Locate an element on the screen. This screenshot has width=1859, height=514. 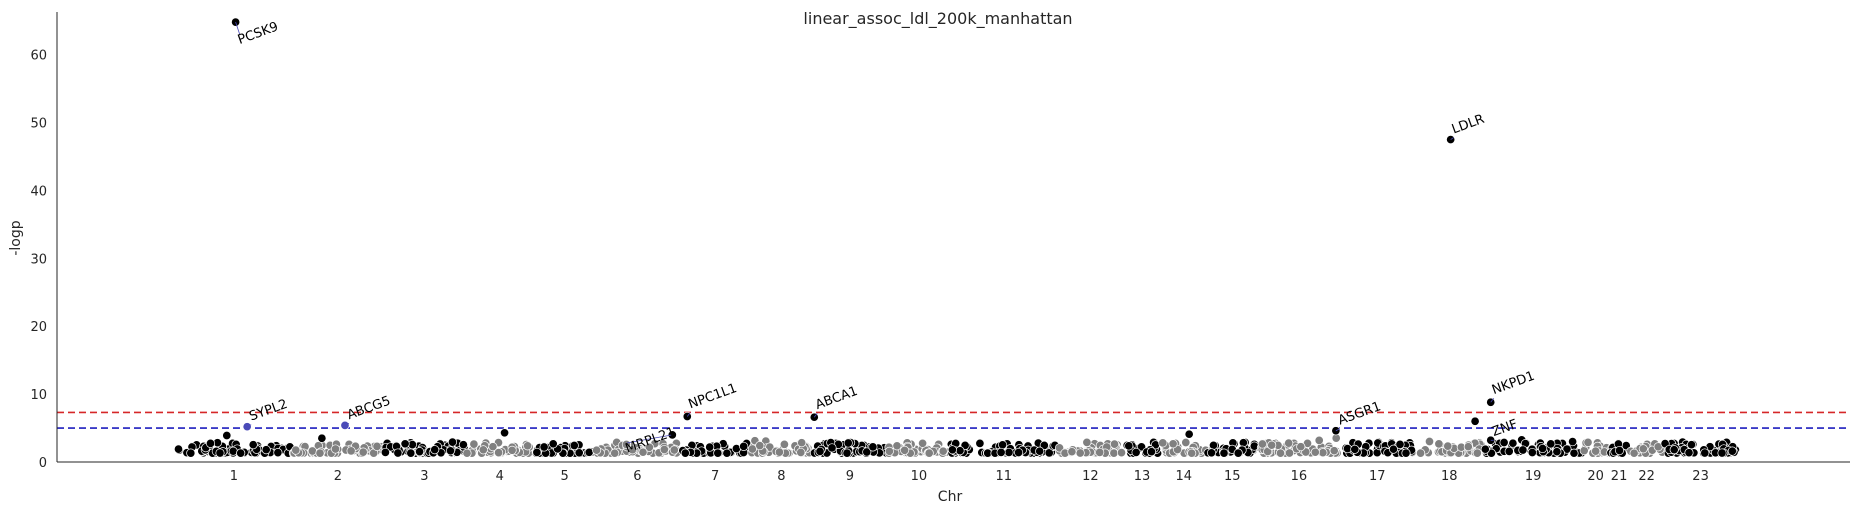
x-tick-label: 21 is located at coordinates (1619, 476).